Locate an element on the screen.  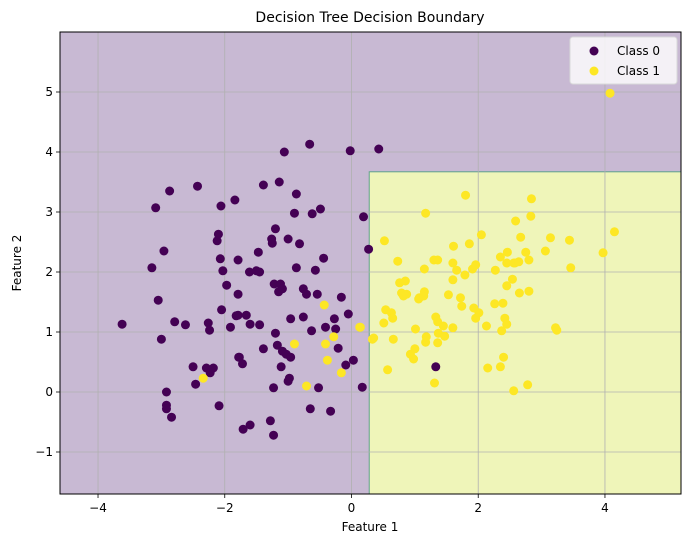
x-tick-label: −2 is located at coordinates (225, 508).